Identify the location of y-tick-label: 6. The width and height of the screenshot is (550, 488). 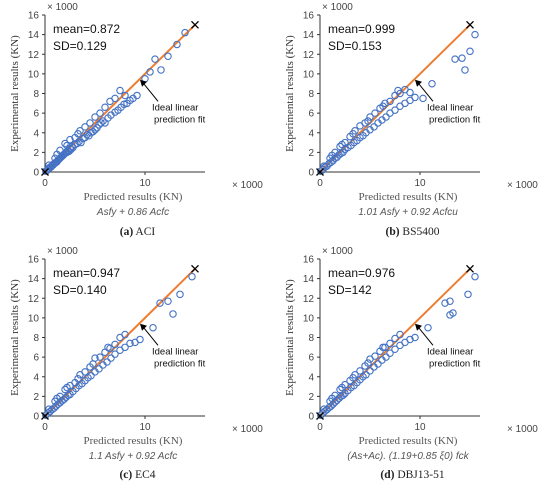
(36, 114).